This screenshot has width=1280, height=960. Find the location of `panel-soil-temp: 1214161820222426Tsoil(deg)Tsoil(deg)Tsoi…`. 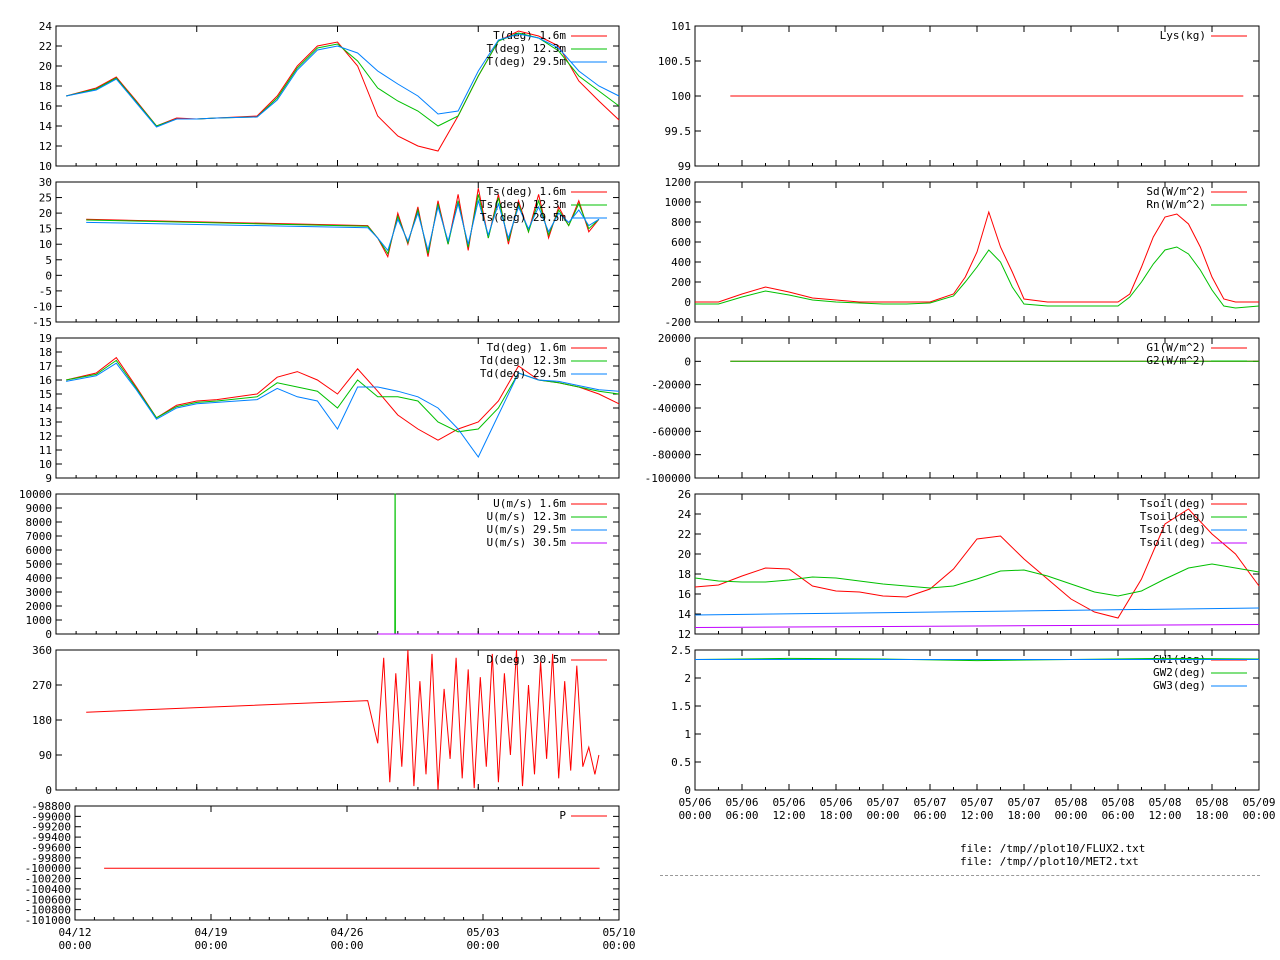

panel-soil-temp: 1214161820222426Tsoil(deg)Tsoil(deg)Tsoi… is located at coordinates (969, 564).